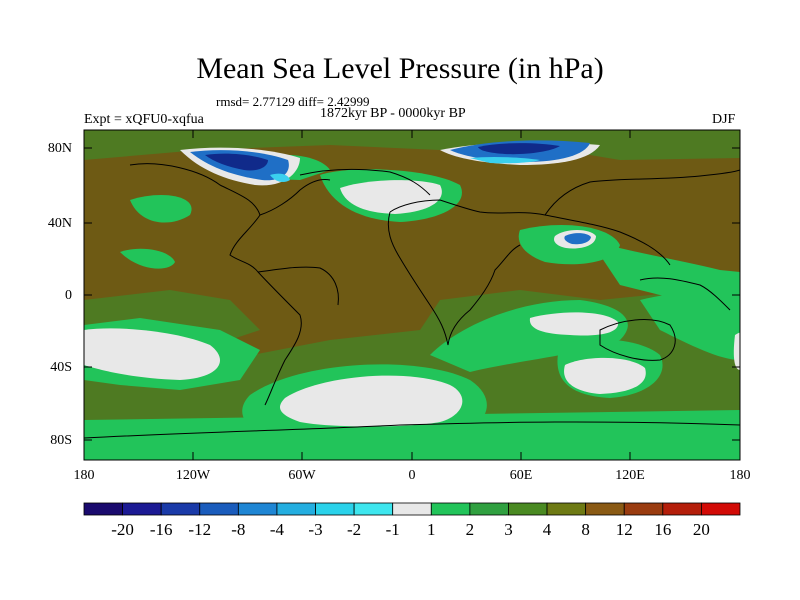 Image resolution: width=800 pixels, height=600 pixels. What do you see at coordinates (585, 529) in the screenshot?
I see `colorbar-tick-label: 8` at bounding box center [585, 529].